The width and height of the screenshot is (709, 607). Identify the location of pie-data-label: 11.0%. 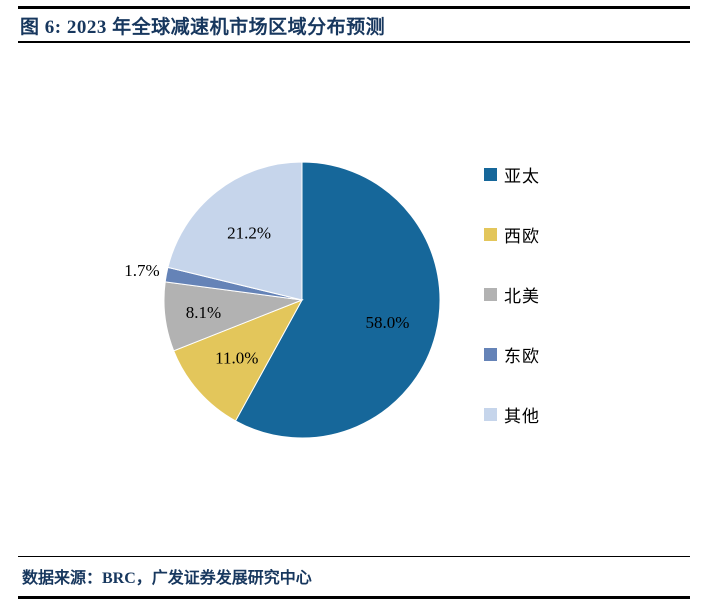
(236, 358).